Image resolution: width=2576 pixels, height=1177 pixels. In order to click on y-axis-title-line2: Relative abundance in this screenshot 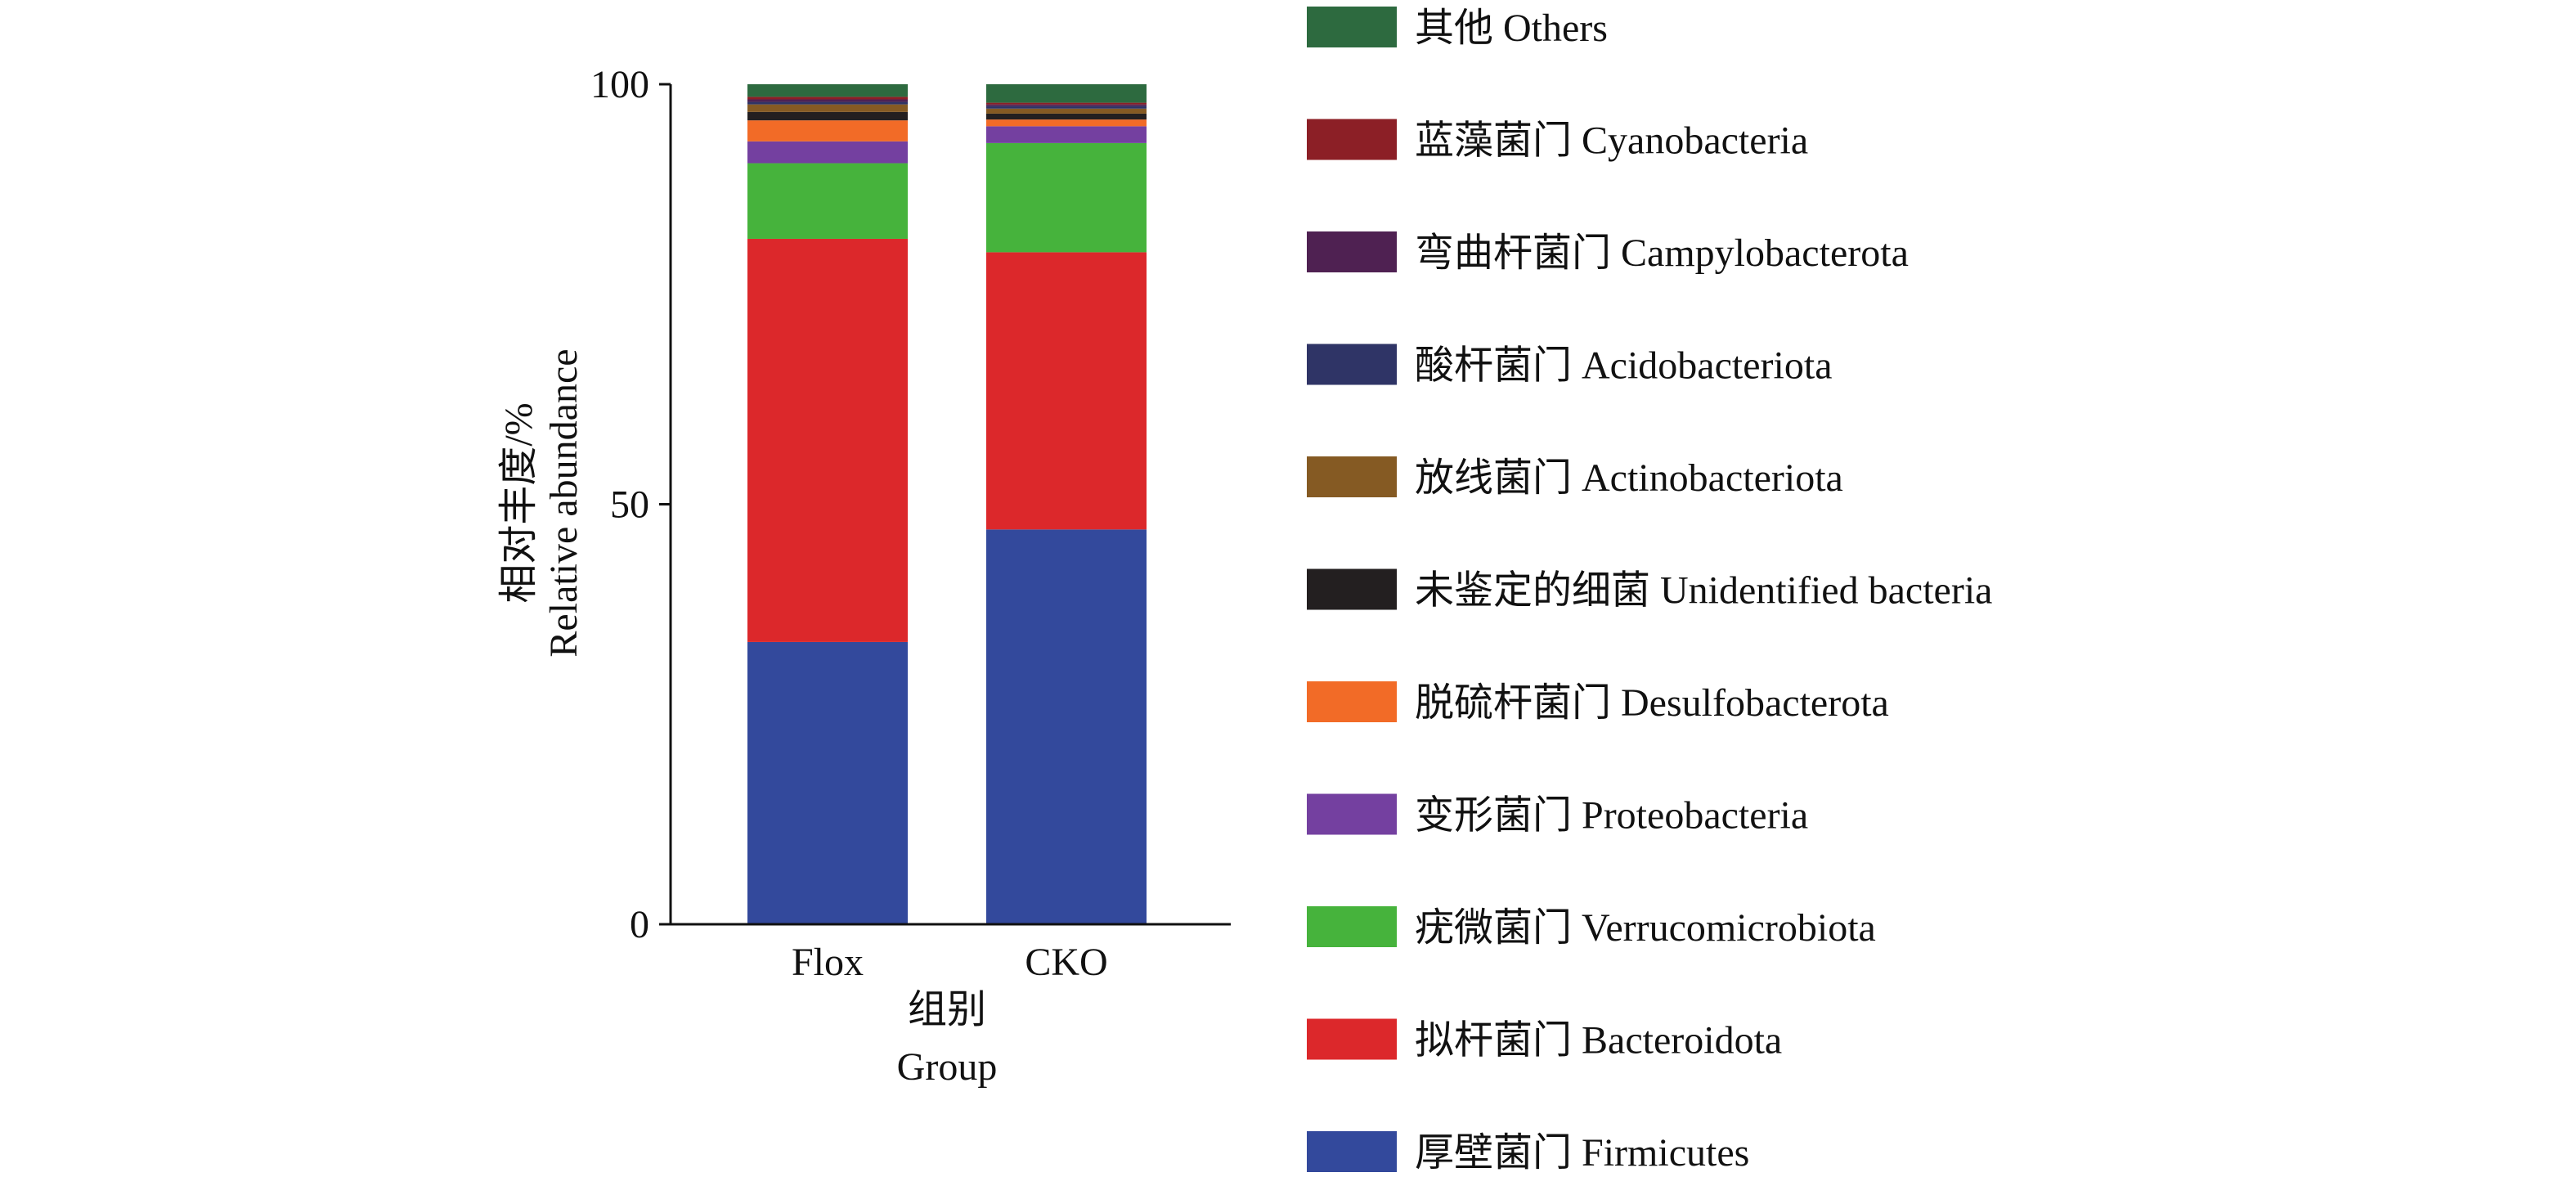, I will do `click(564, 502)`.